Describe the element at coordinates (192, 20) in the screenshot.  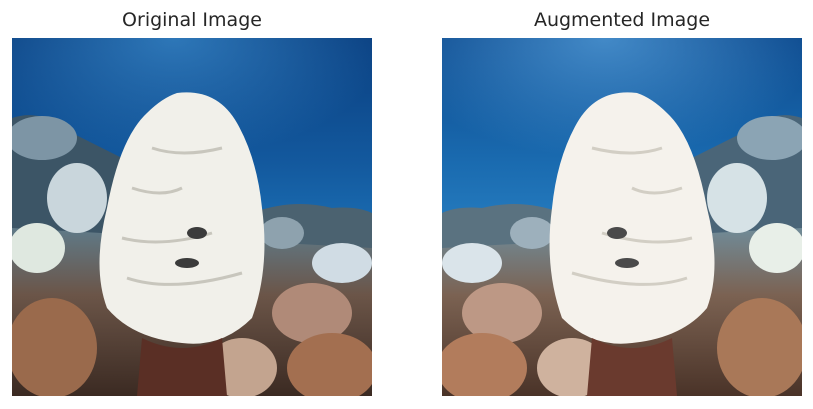
I see `original-image-title: Original Image` at that location.